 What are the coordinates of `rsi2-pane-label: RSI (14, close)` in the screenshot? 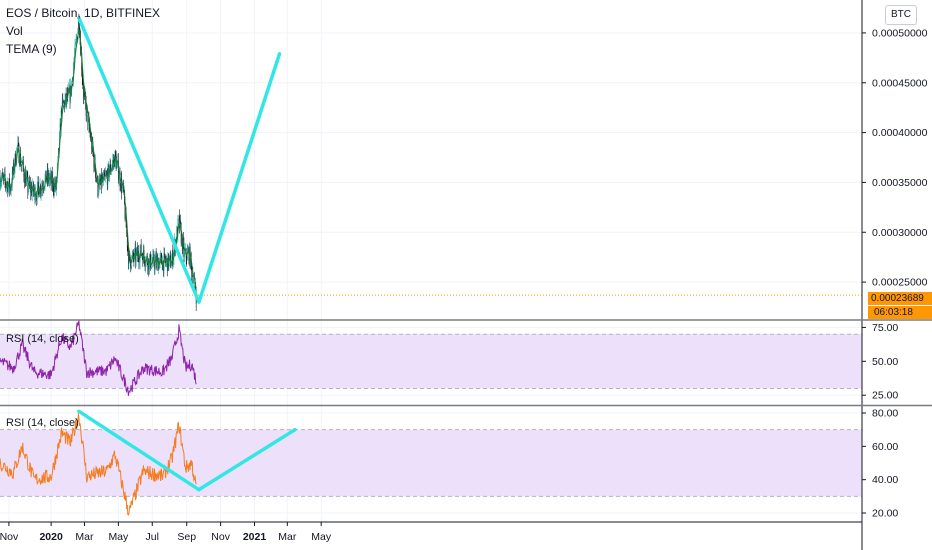 It's located at (42, 423).